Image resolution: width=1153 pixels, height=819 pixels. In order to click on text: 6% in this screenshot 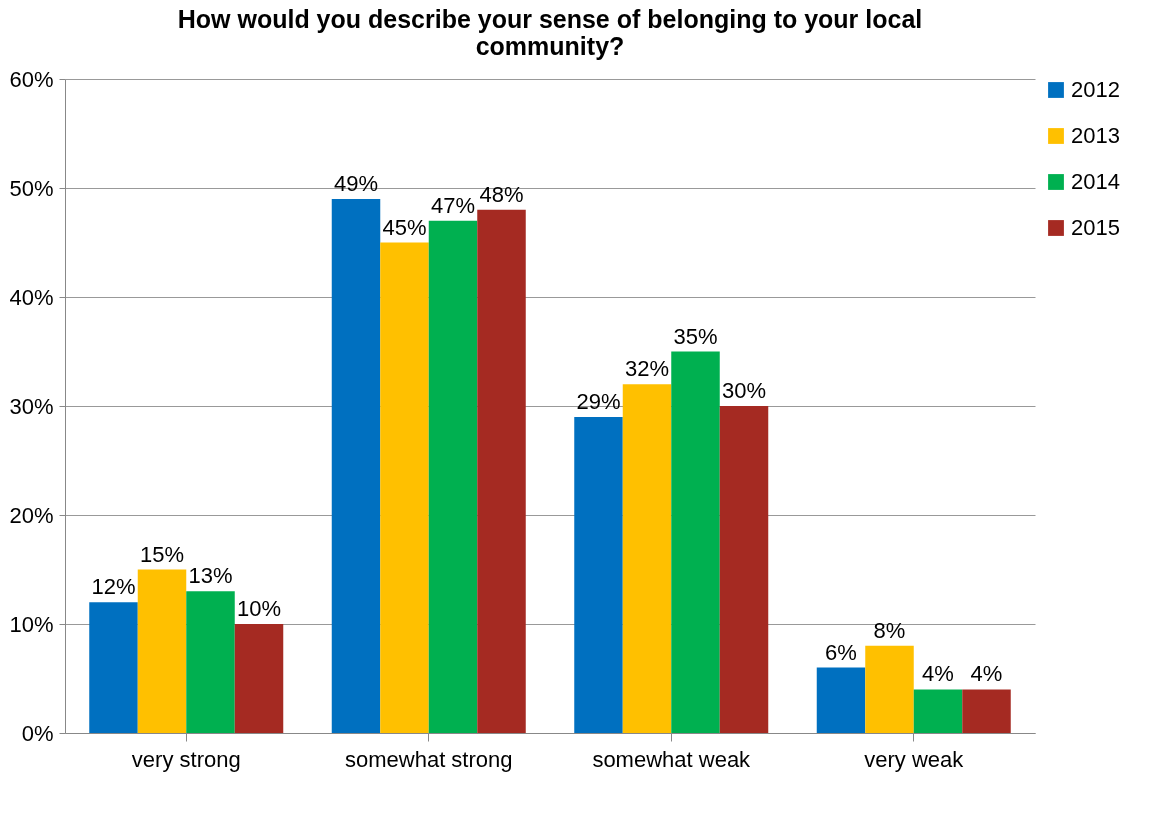, I will do `click(841, 652)`.